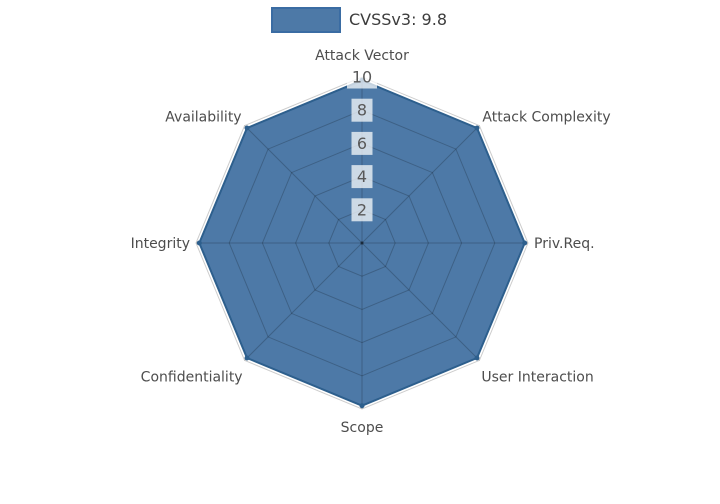 The image size is (720, 504). What do you see at coordinates (546, 118) in the screenshot?
I see `category-label-attack-complexity: Attack Complexity` at bounding box center [546, 118].